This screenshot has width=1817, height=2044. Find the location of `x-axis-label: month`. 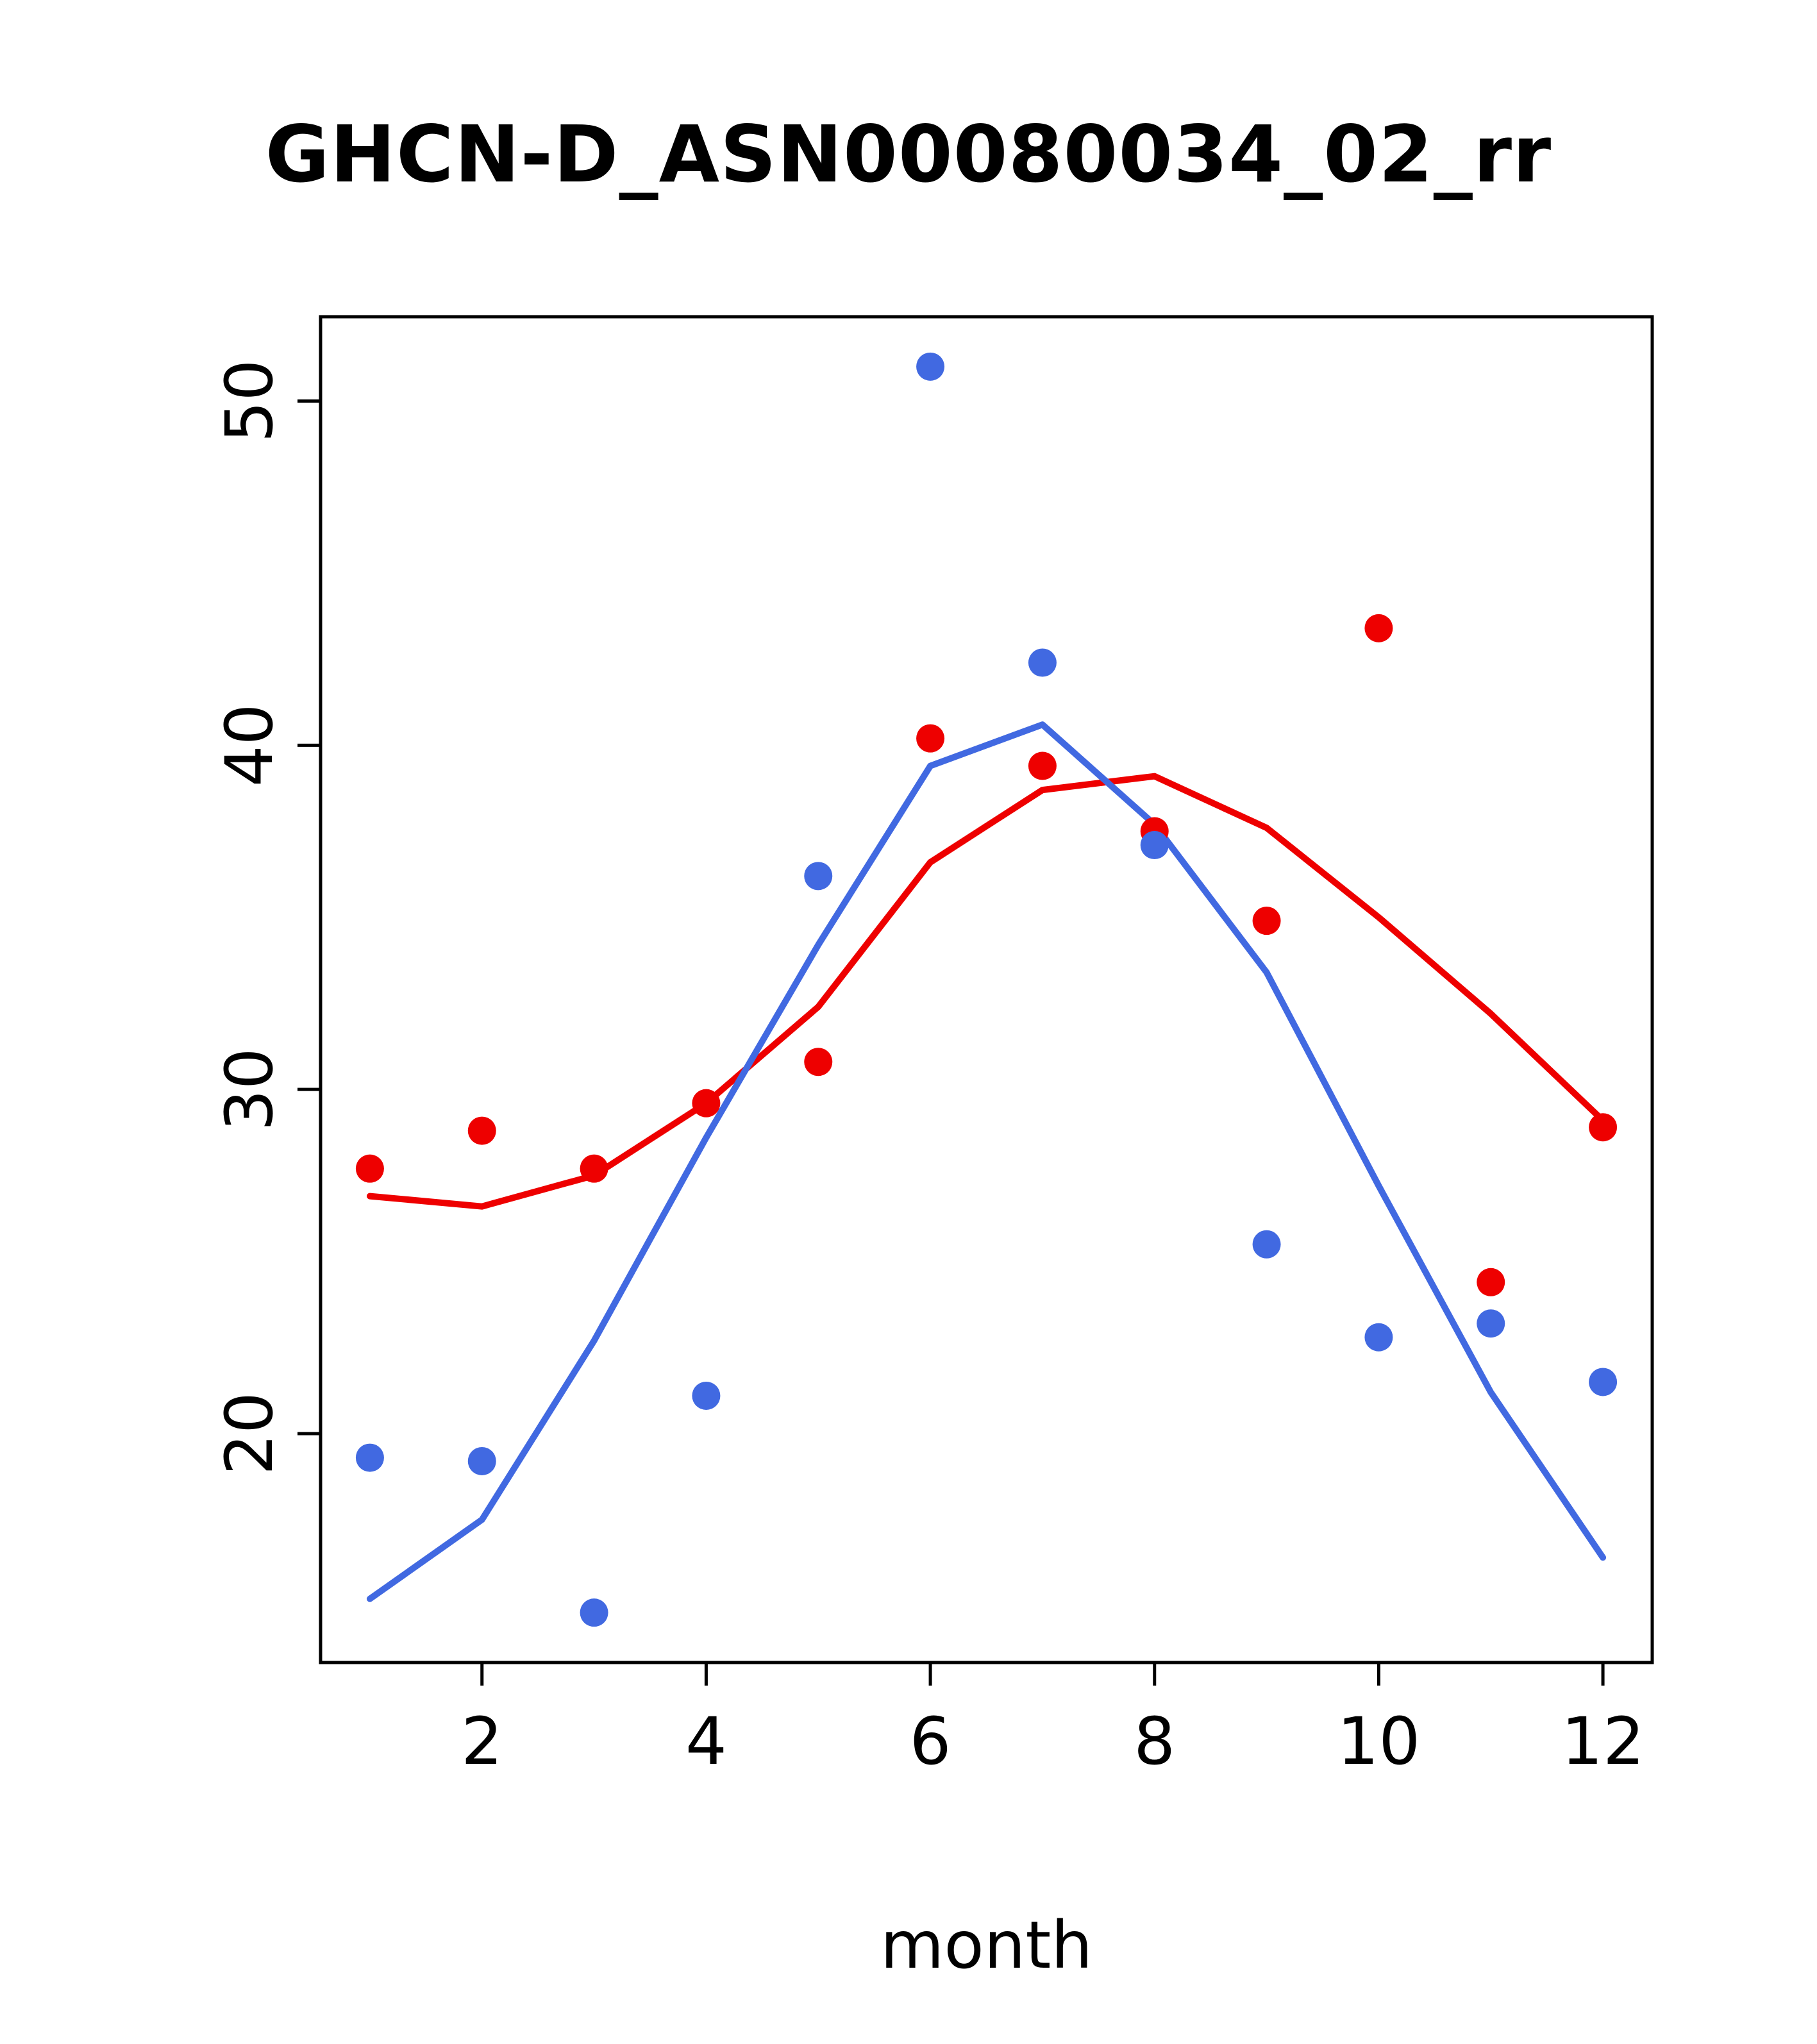

x-axis-label: month is located at coordinates (986, 1945).